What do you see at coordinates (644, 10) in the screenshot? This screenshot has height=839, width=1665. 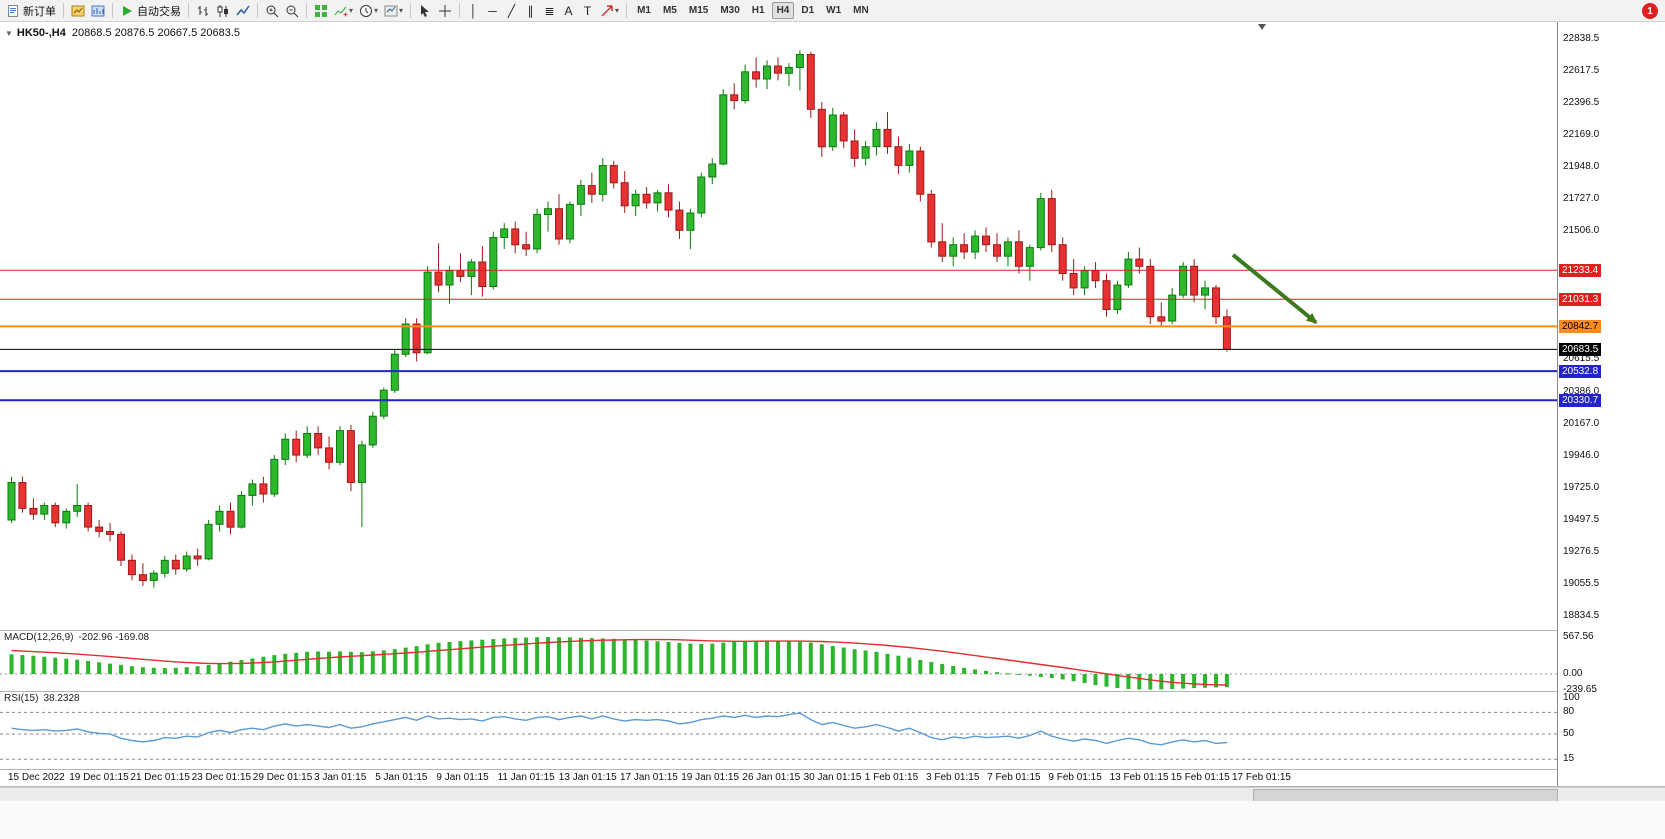 I see `timeframe-m1: M1` at bounding box center [644, 10].